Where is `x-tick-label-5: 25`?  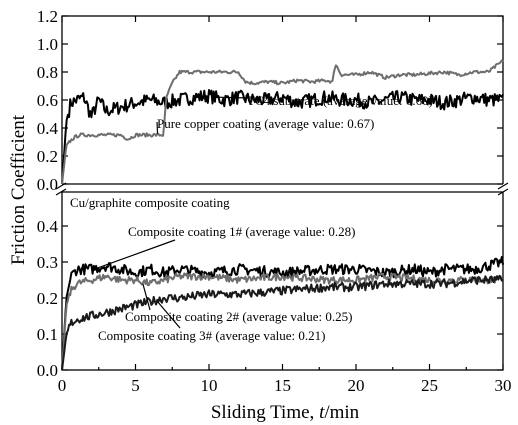 x-tick-label-5: 25 is located at coordinates (429, 385).